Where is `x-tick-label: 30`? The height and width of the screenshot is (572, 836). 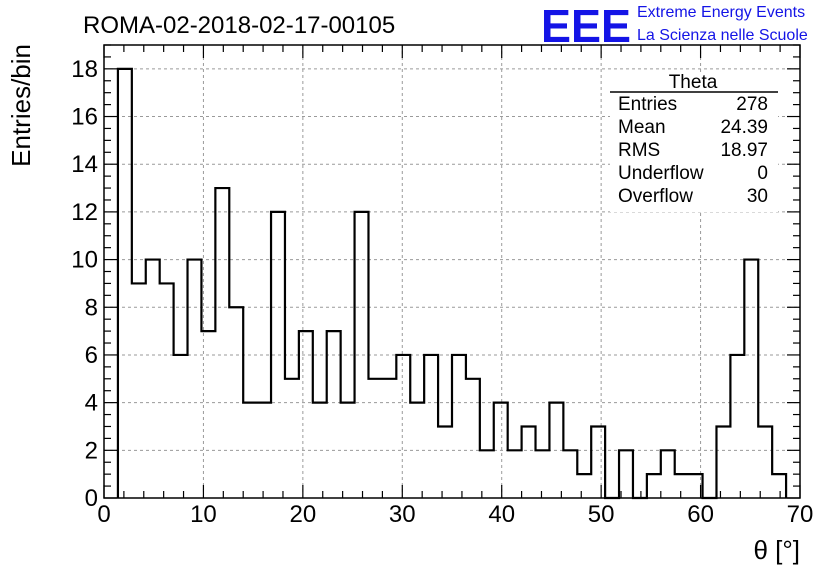
x-tick-label: 30 is located at coordinates (402, 514).